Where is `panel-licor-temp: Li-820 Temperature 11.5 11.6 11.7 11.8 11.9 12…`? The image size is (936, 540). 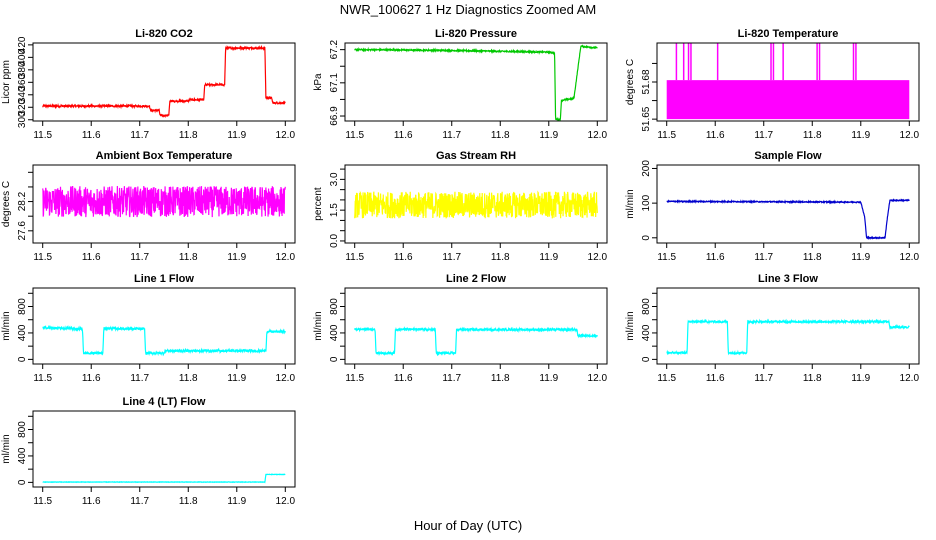 panel-licor-temp: Li-820 Temperature 11.5 11.6 11.7 11.8 11.9 12… is located at coordinates (772, 84).